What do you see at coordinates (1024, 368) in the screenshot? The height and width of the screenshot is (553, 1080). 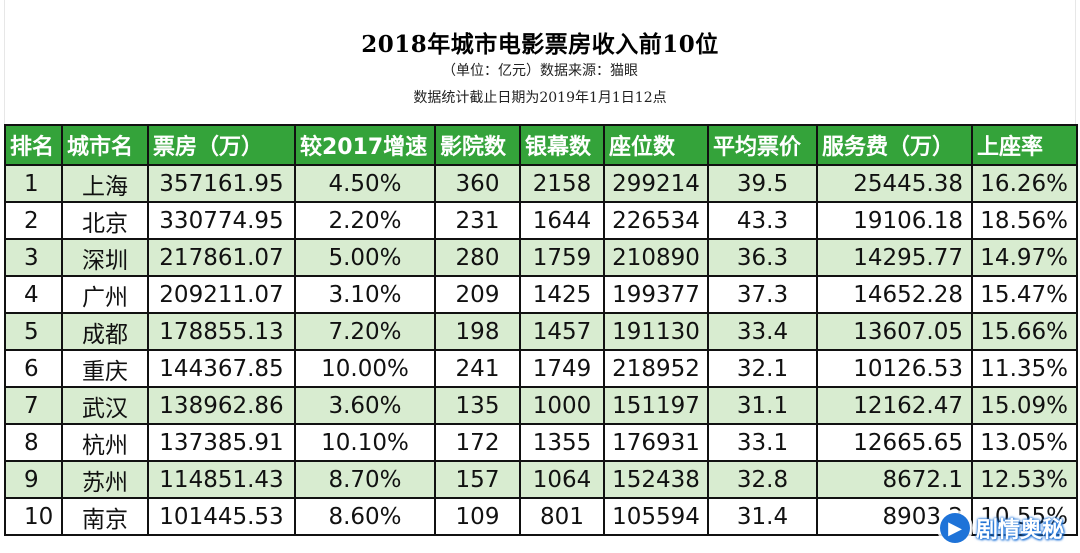 I see `cell-occupancy: 11.35%` at bounding box center [1024, 368].